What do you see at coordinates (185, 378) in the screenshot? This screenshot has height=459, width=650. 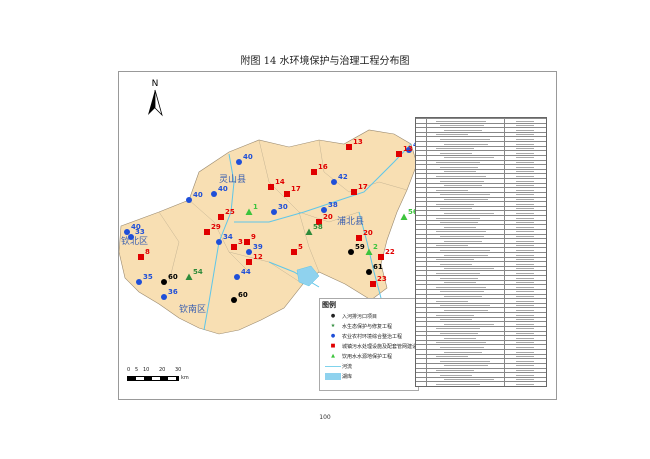 I see `scale-unit: km` at bounding box center [185, 378].